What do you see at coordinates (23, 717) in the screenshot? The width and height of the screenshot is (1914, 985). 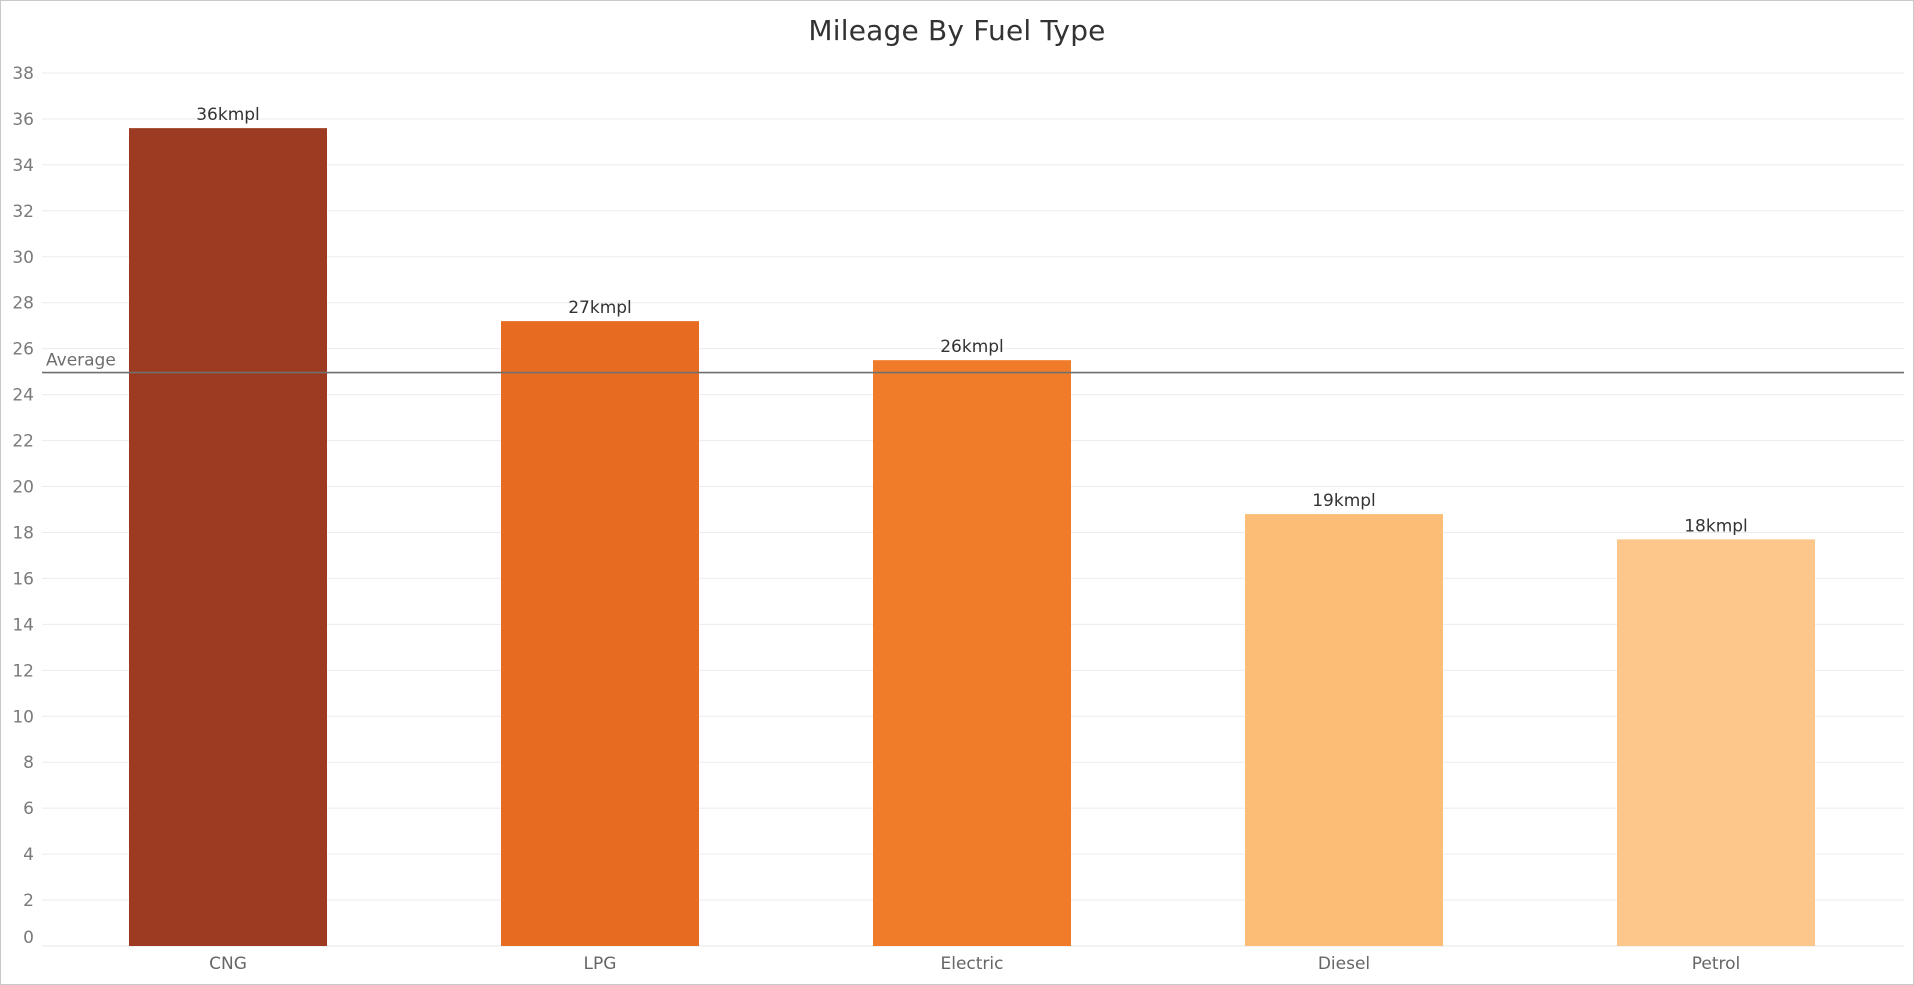 I see `y-tick-label: 10` at bounding box center [23, 717].